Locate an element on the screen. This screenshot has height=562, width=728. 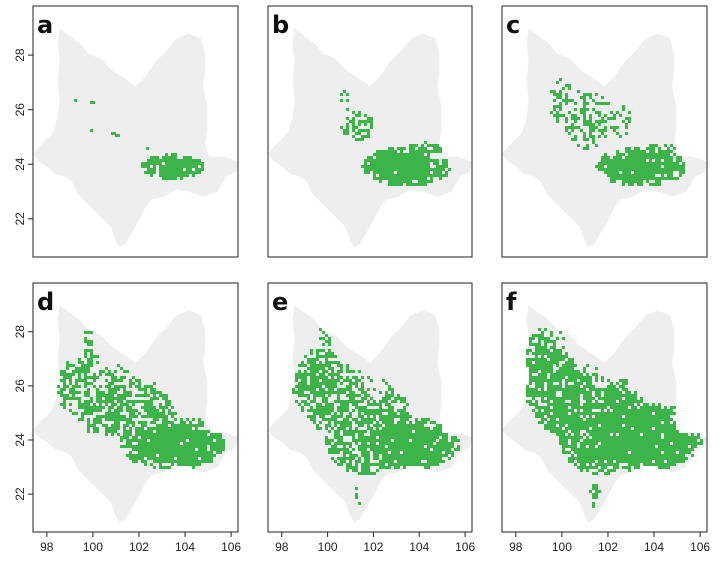
panel-letter-f: f is located at coordinates (511, 302).